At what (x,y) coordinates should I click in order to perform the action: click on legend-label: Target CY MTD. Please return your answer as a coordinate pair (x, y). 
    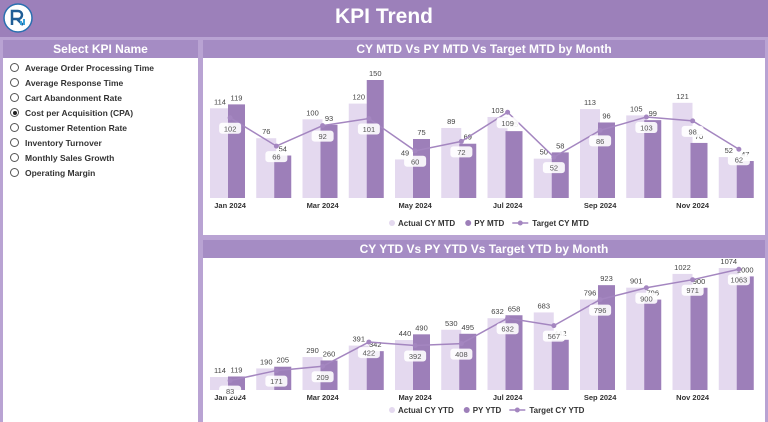
    Looking at the image, I should click on (560, 223).